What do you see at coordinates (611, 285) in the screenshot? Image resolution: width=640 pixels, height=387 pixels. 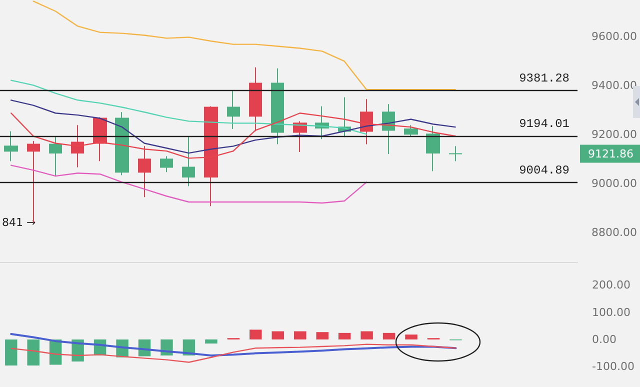 I see `y-tick-label: 200.00` at bounding box center [611, 285].